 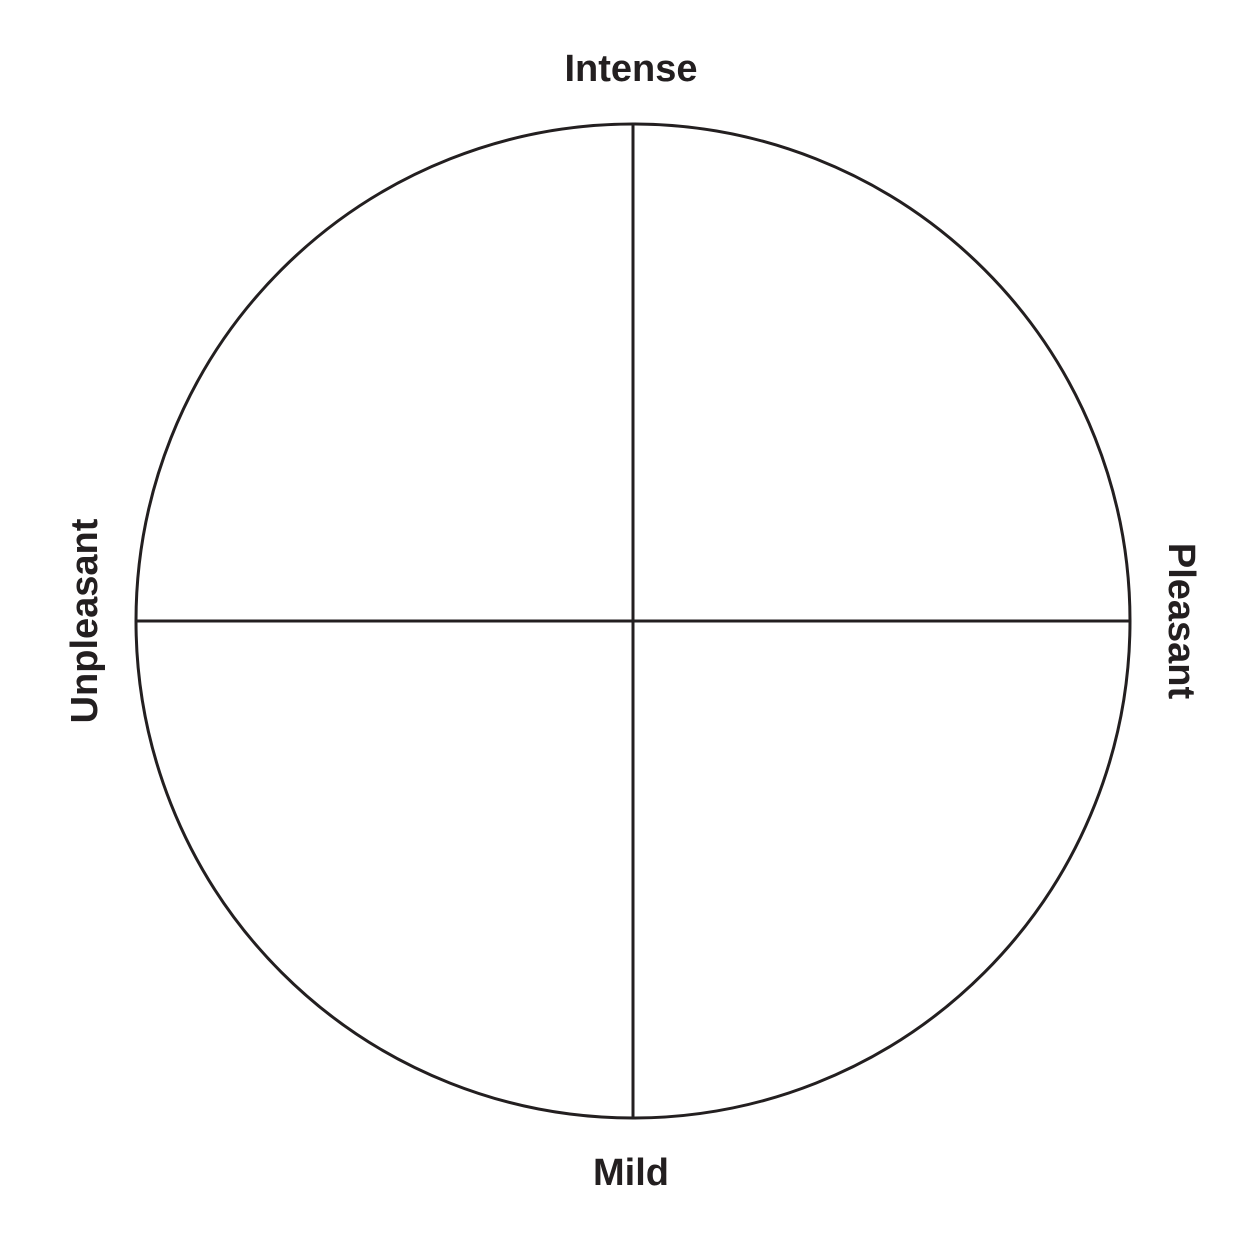 What do you see at coordinates (1181, 621) in the screenshot?
I see `label-pleasant: Pleasant` at bounding box center [1181, 621].